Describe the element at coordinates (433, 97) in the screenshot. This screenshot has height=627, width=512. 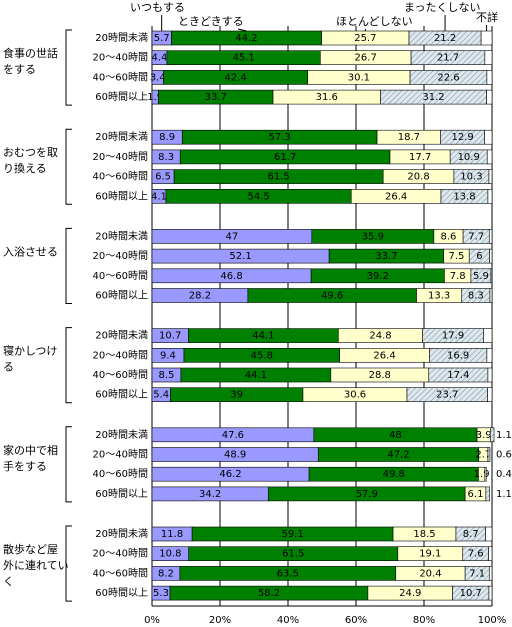
I see `value-label: 31.2` at that location.